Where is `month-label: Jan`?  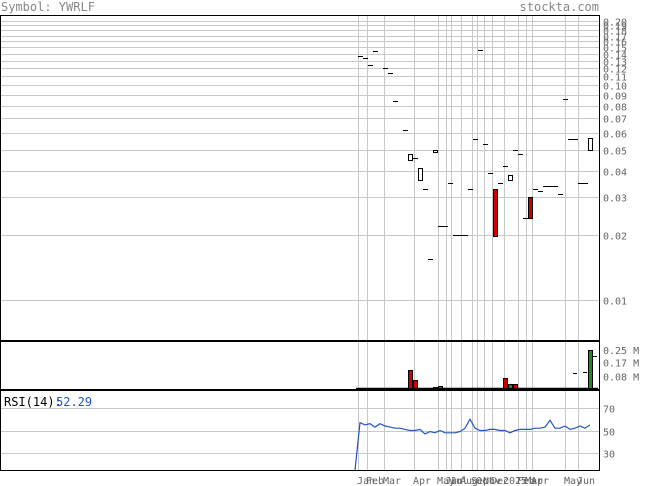
month-label: Jan is located at coordinates (366, 481).